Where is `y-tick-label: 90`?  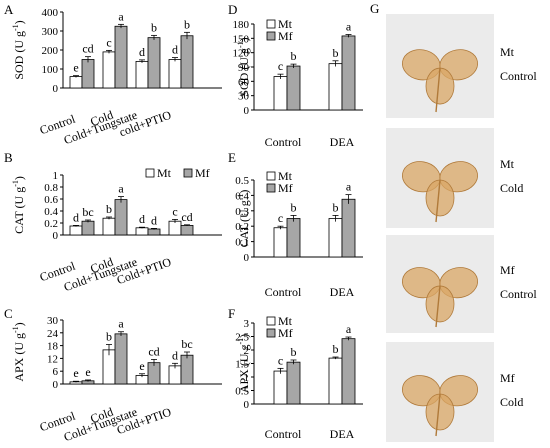
y-tick-label: 90 is located at coordinates (244, 68).